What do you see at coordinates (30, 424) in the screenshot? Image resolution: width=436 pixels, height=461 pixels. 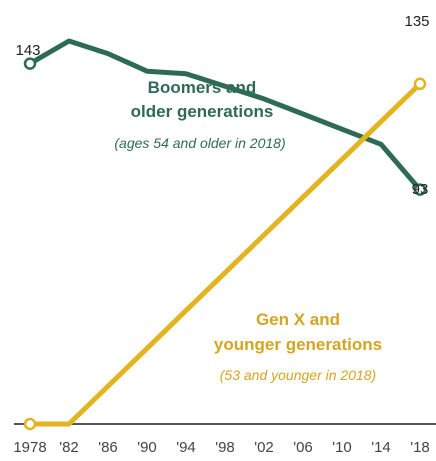 I see `genx-start-marker` at bounding box center [30, 424].